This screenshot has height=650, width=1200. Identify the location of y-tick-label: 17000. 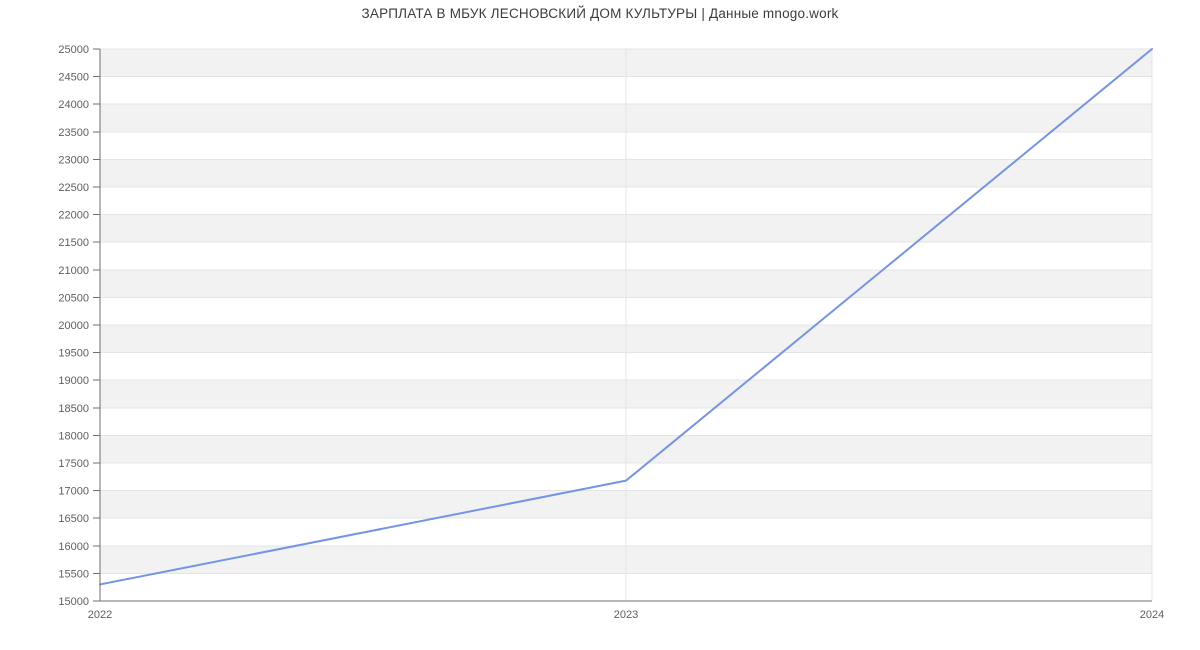
(73, 492).